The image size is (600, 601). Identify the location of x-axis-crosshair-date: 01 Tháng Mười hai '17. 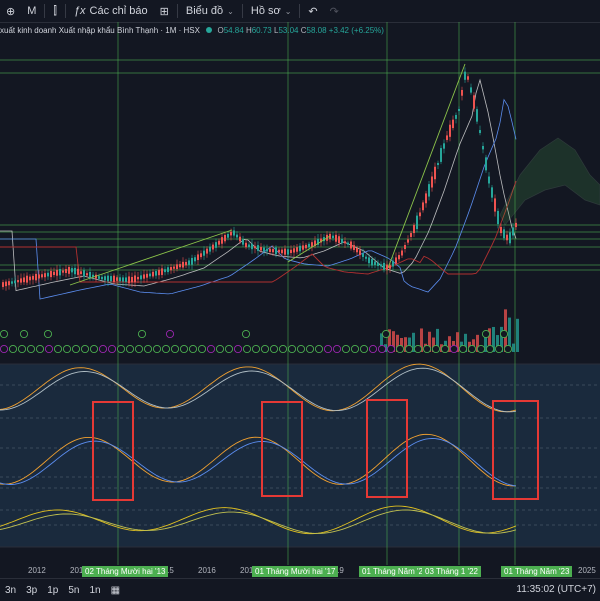
(295, 571).